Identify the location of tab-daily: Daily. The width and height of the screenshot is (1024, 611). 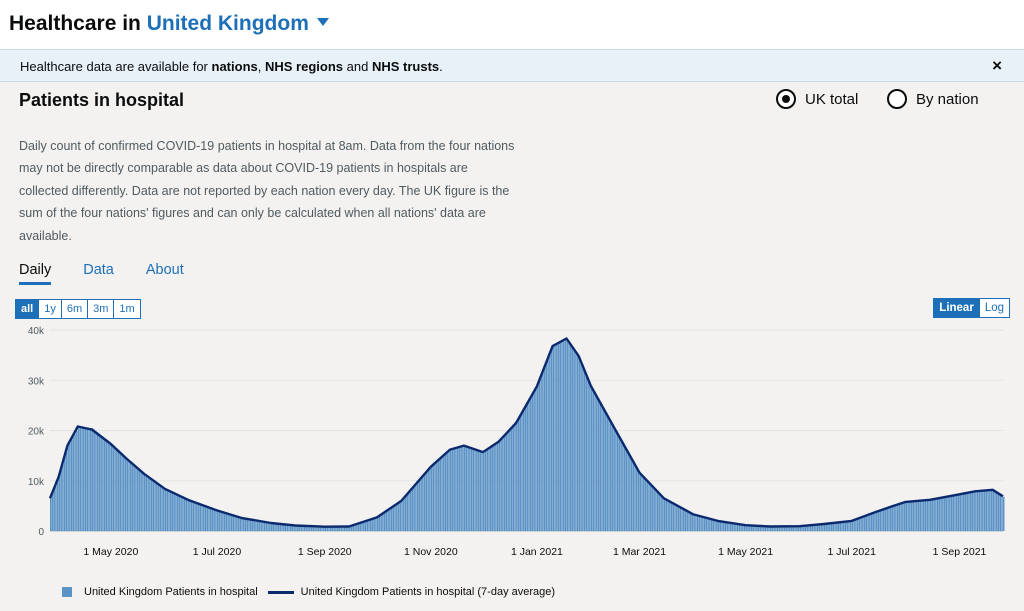
(35, 273).